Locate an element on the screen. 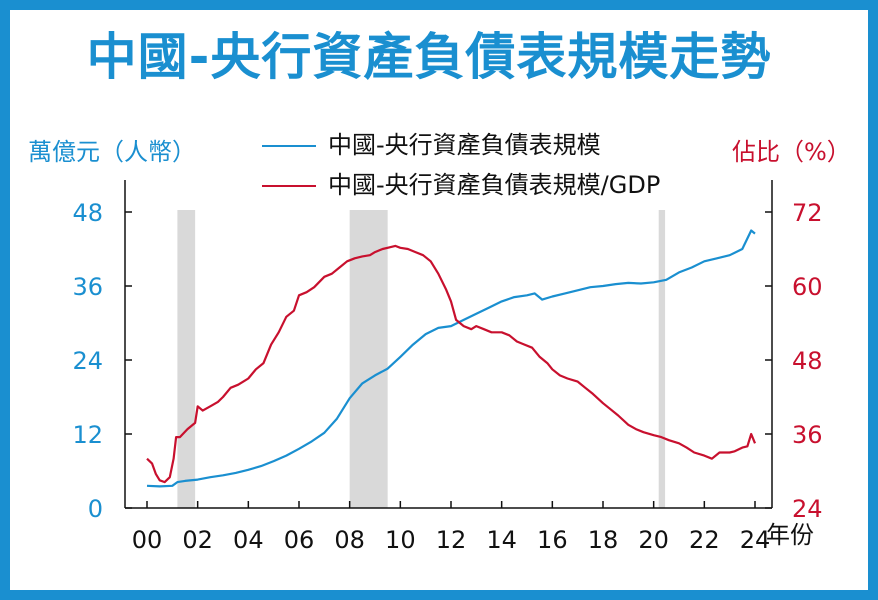  left-tick-label: 0 is located at coordinates (95, 509).